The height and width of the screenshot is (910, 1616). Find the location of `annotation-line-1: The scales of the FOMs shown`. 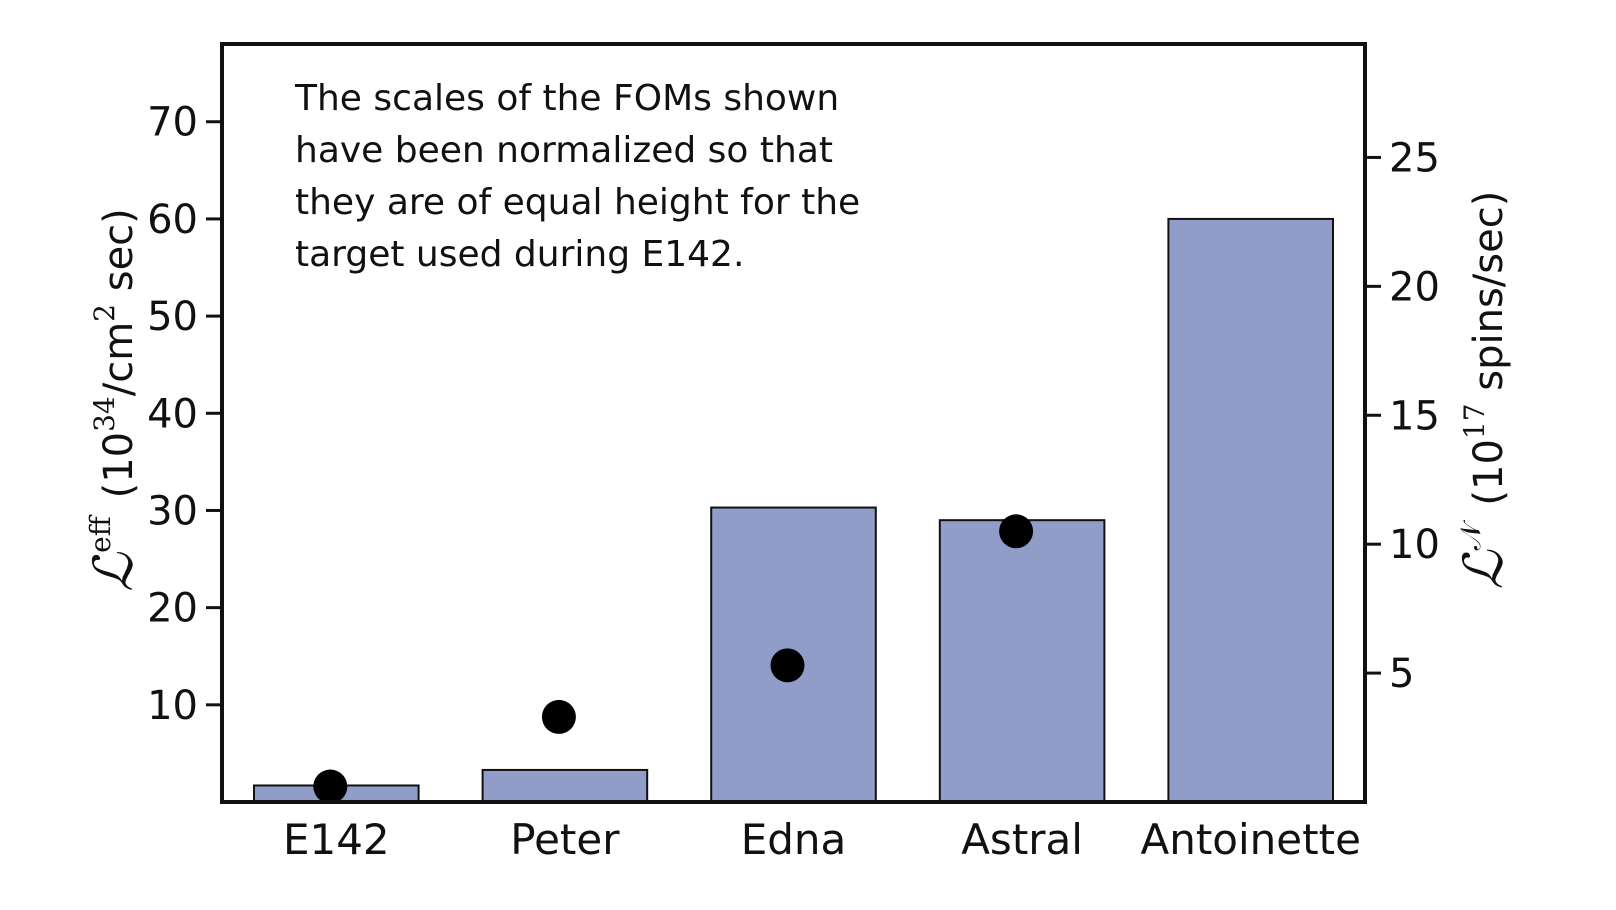

annotation-line-1: The scales of the FOMs shown is located at coordinates (566, 98).